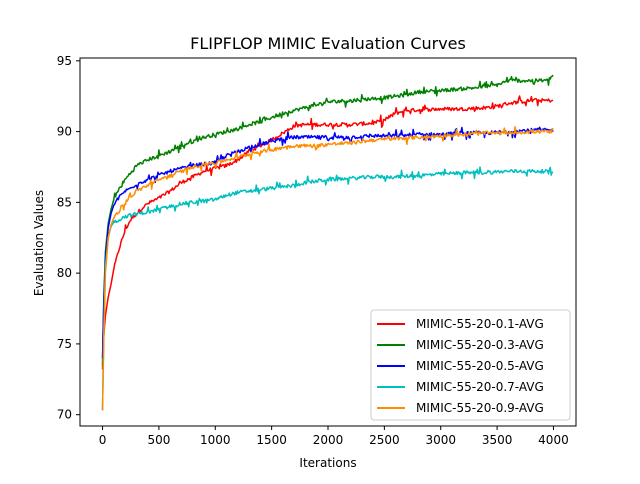 Image resolution: width=640 pixels, height=484 pixels. I want to click on x-tick-label: 500, so click(158, 440).